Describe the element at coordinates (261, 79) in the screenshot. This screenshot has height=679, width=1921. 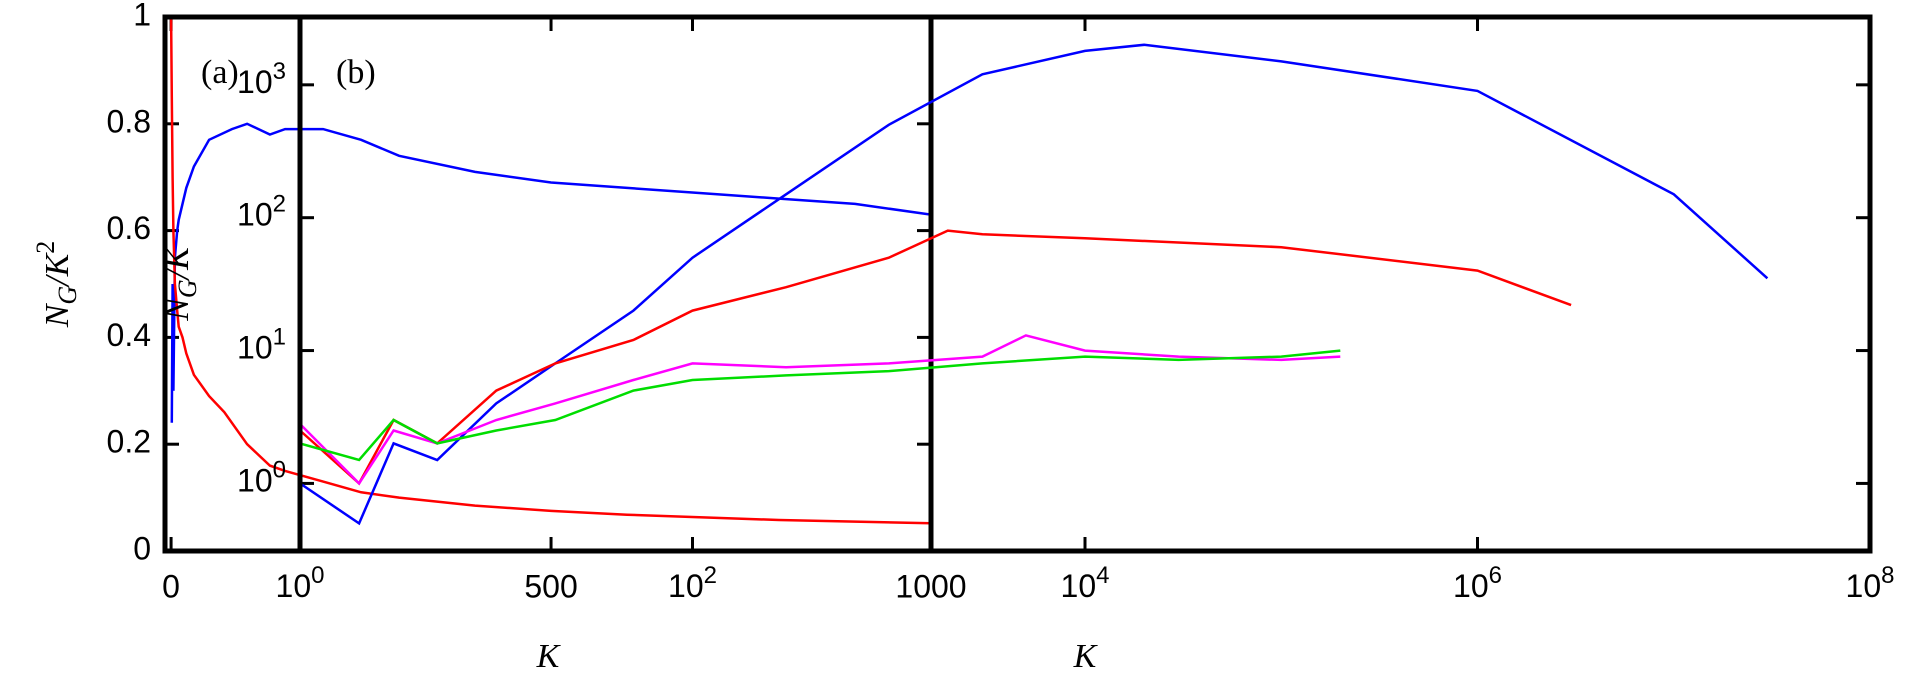
I see `tick-label: 10³` at that location.